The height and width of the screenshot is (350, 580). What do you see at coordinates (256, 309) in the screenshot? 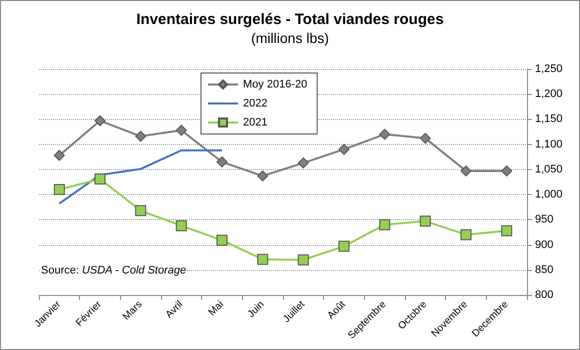
I see `x-tick-label: Juin` at bounding box center [256, 309].